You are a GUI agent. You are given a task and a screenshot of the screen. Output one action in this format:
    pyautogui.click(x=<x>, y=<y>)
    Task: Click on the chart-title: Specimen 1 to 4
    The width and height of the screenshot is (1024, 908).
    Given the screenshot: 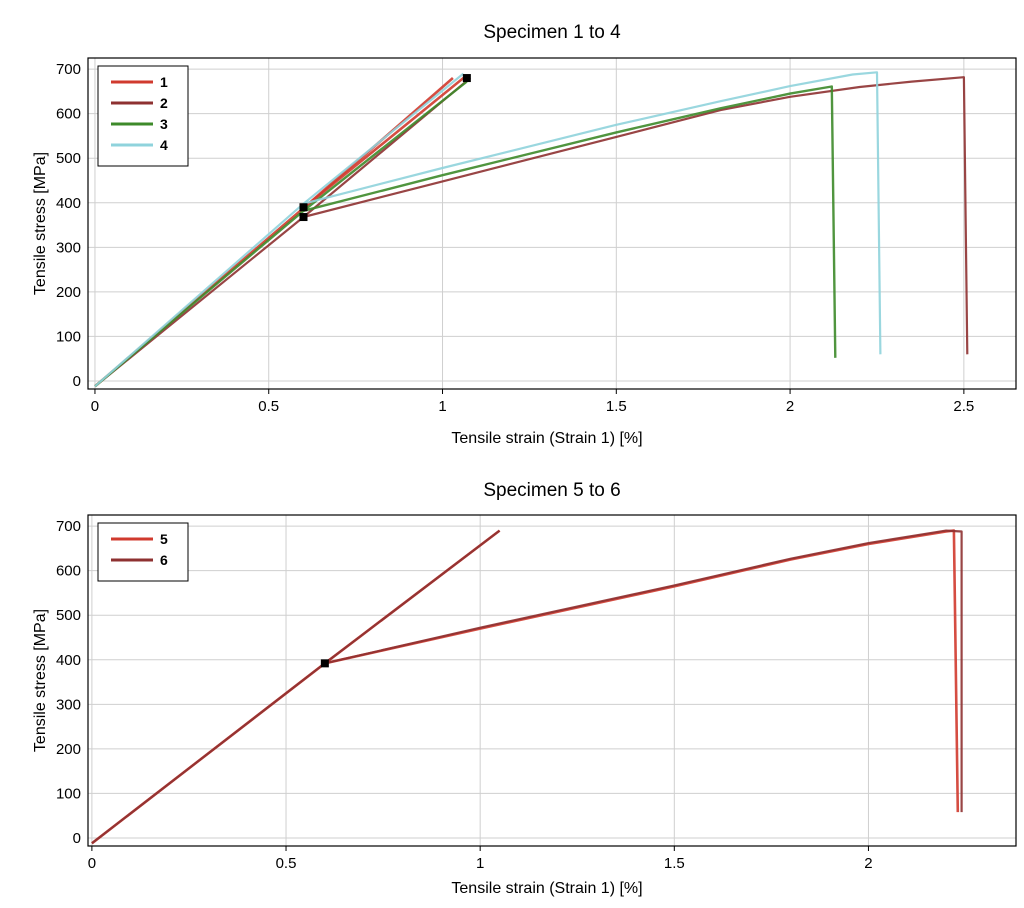 What is the action you would take?
    pyautogui.click(x=552, y=32)
    